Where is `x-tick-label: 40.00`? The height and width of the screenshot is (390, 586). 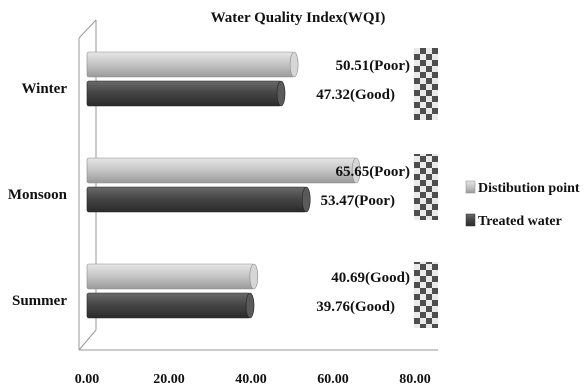 x-tick-label: 40.00 is located at coordinates (251, 379).